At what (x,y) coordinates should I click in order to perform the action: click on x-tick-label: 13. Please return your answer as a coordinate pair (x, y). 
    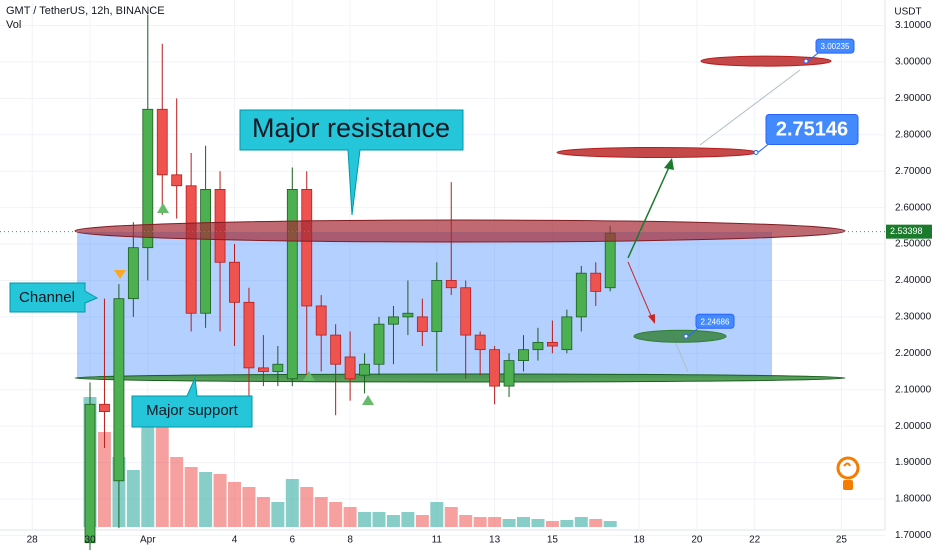
    Looking at the image, I should click on (495, 540).